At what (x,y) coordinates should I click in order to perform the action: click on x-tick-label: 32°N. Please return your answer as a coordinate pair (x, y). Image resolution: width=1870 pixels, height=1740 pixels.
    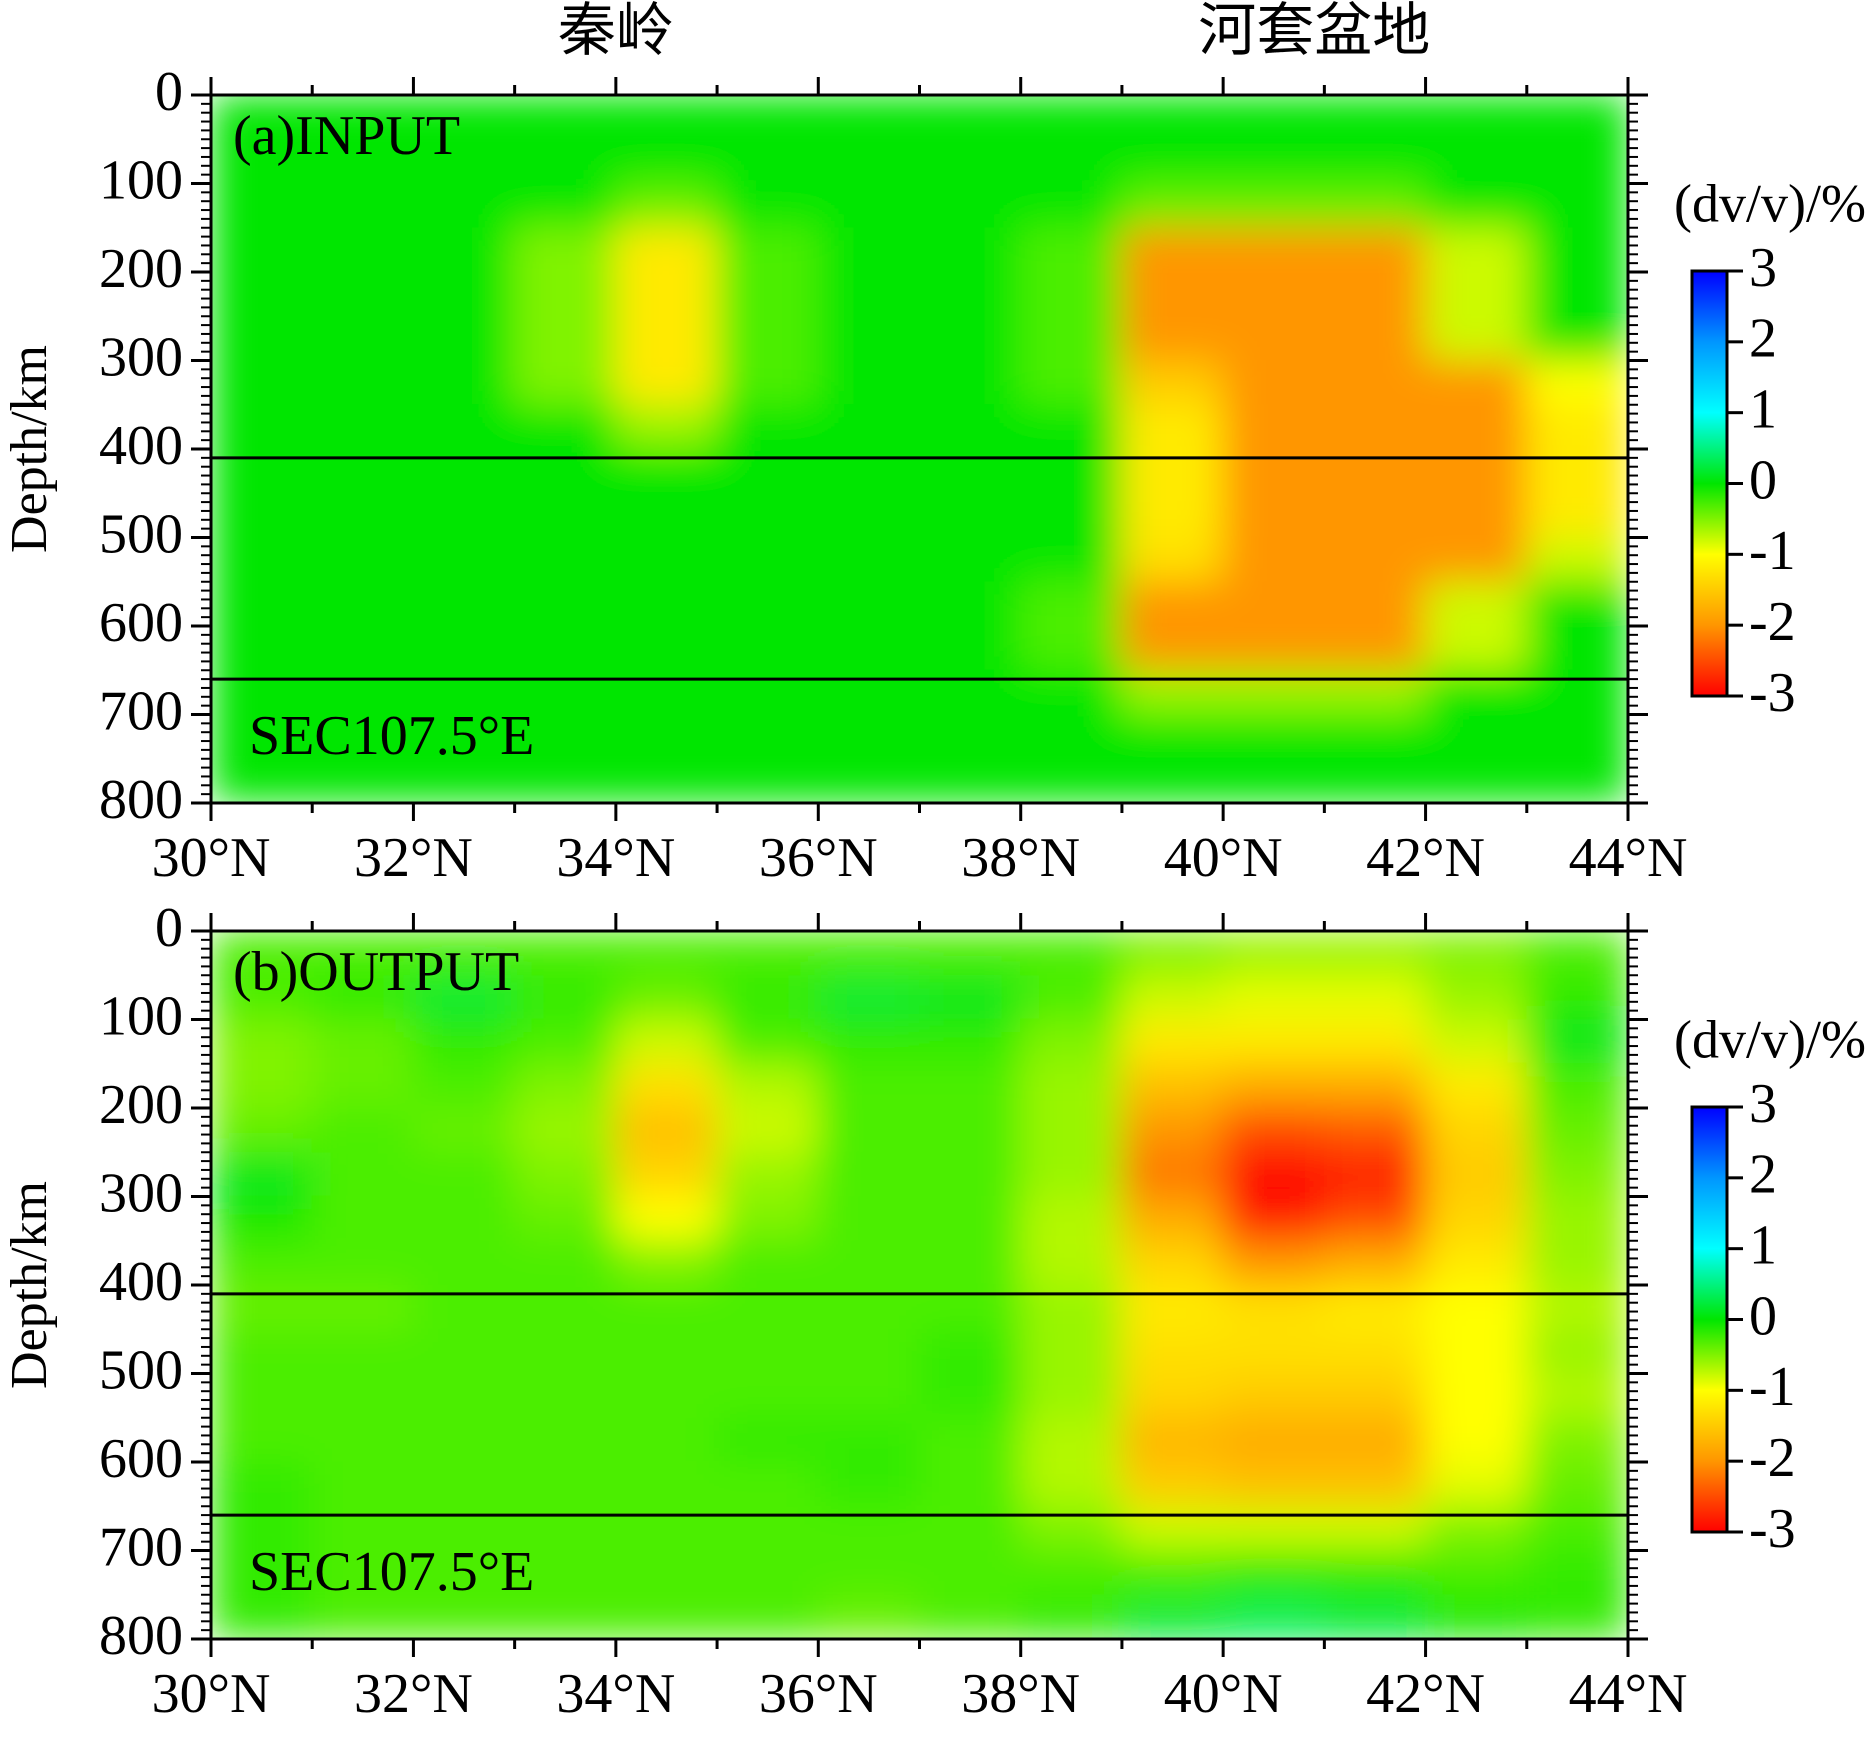
    Looking at the image, I should click on (413, 858).